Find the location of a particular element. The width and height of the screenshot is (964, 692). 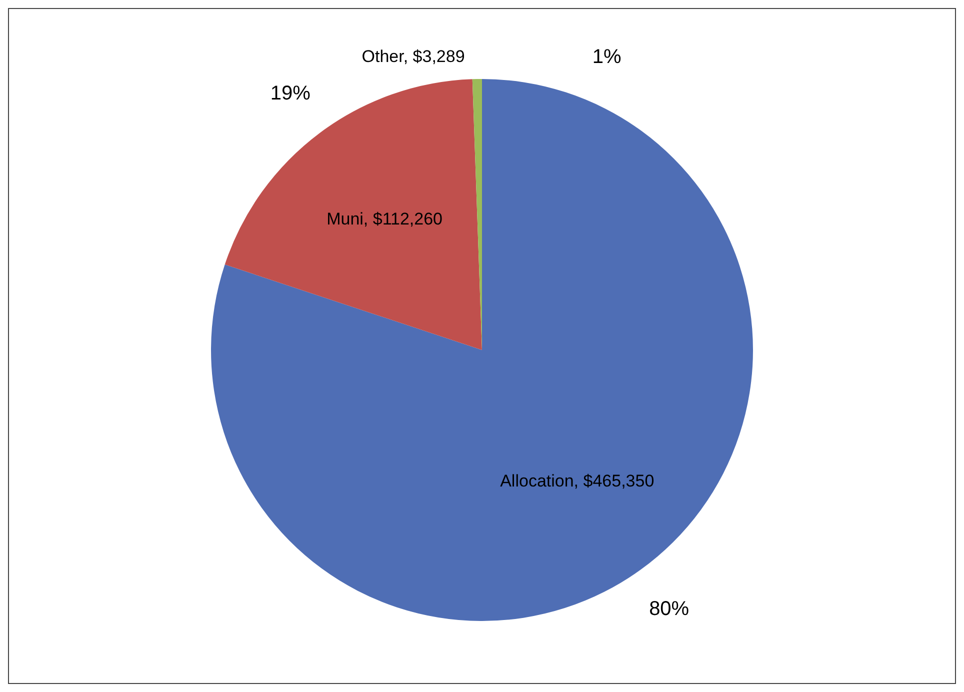

slice-label: Muni, $112,260 is located at coordinates (384, 219).